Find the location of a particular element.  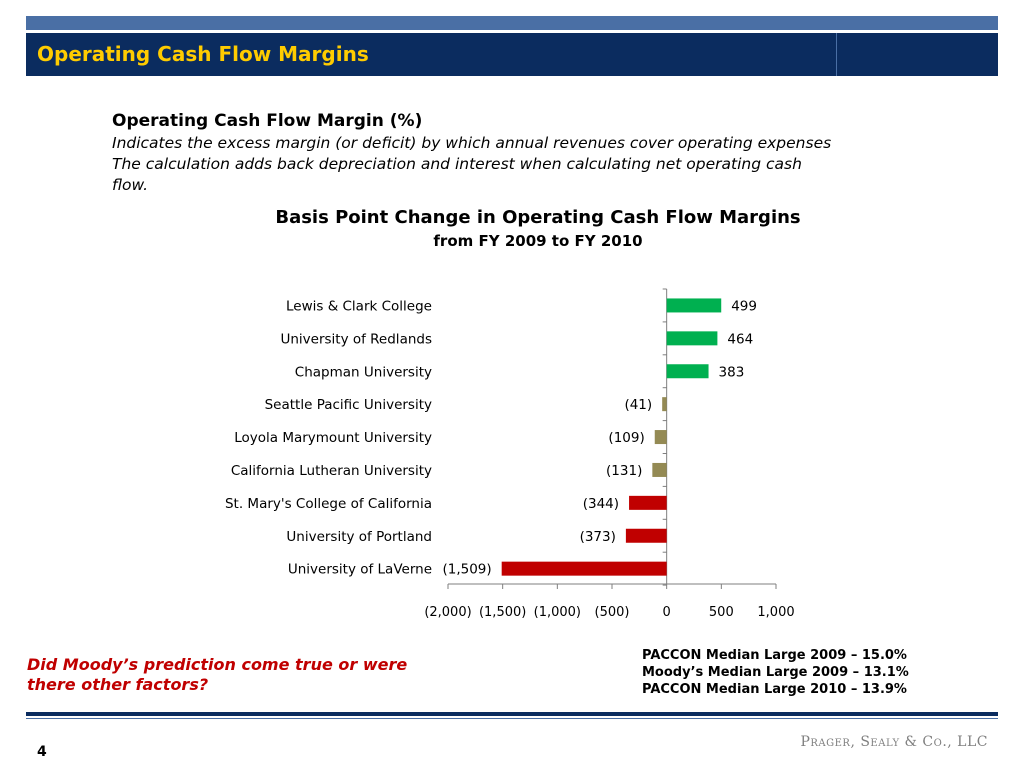

category-label: St. Mary's College of California is located at coordinates (328, 504).